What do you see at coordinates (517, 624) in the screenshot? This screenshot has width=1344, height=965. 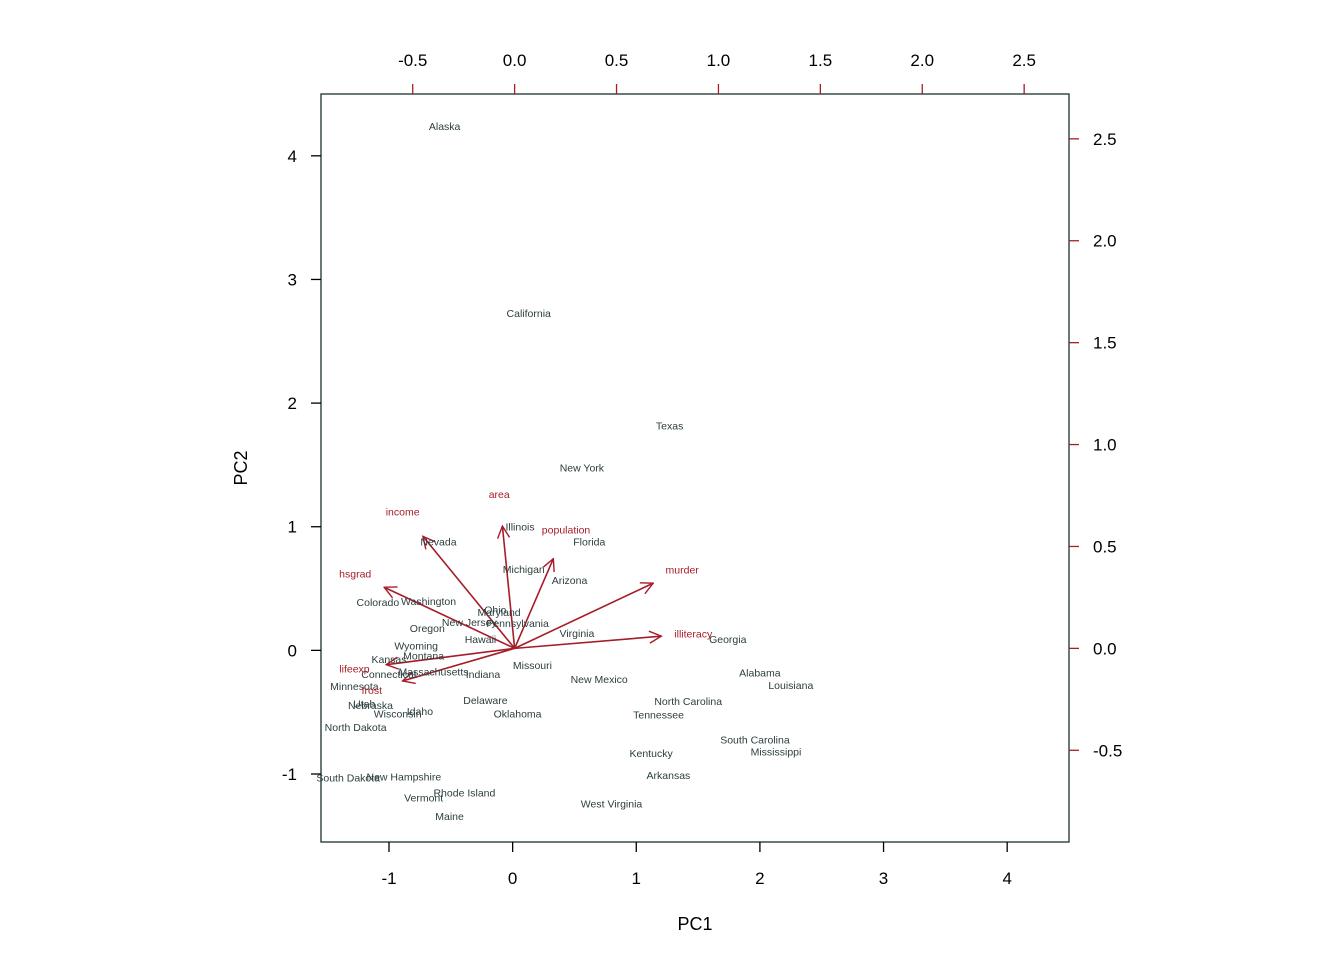 I see `observation-label-pennsylvania: Pennsylvania` at bounding box center [517, 624].